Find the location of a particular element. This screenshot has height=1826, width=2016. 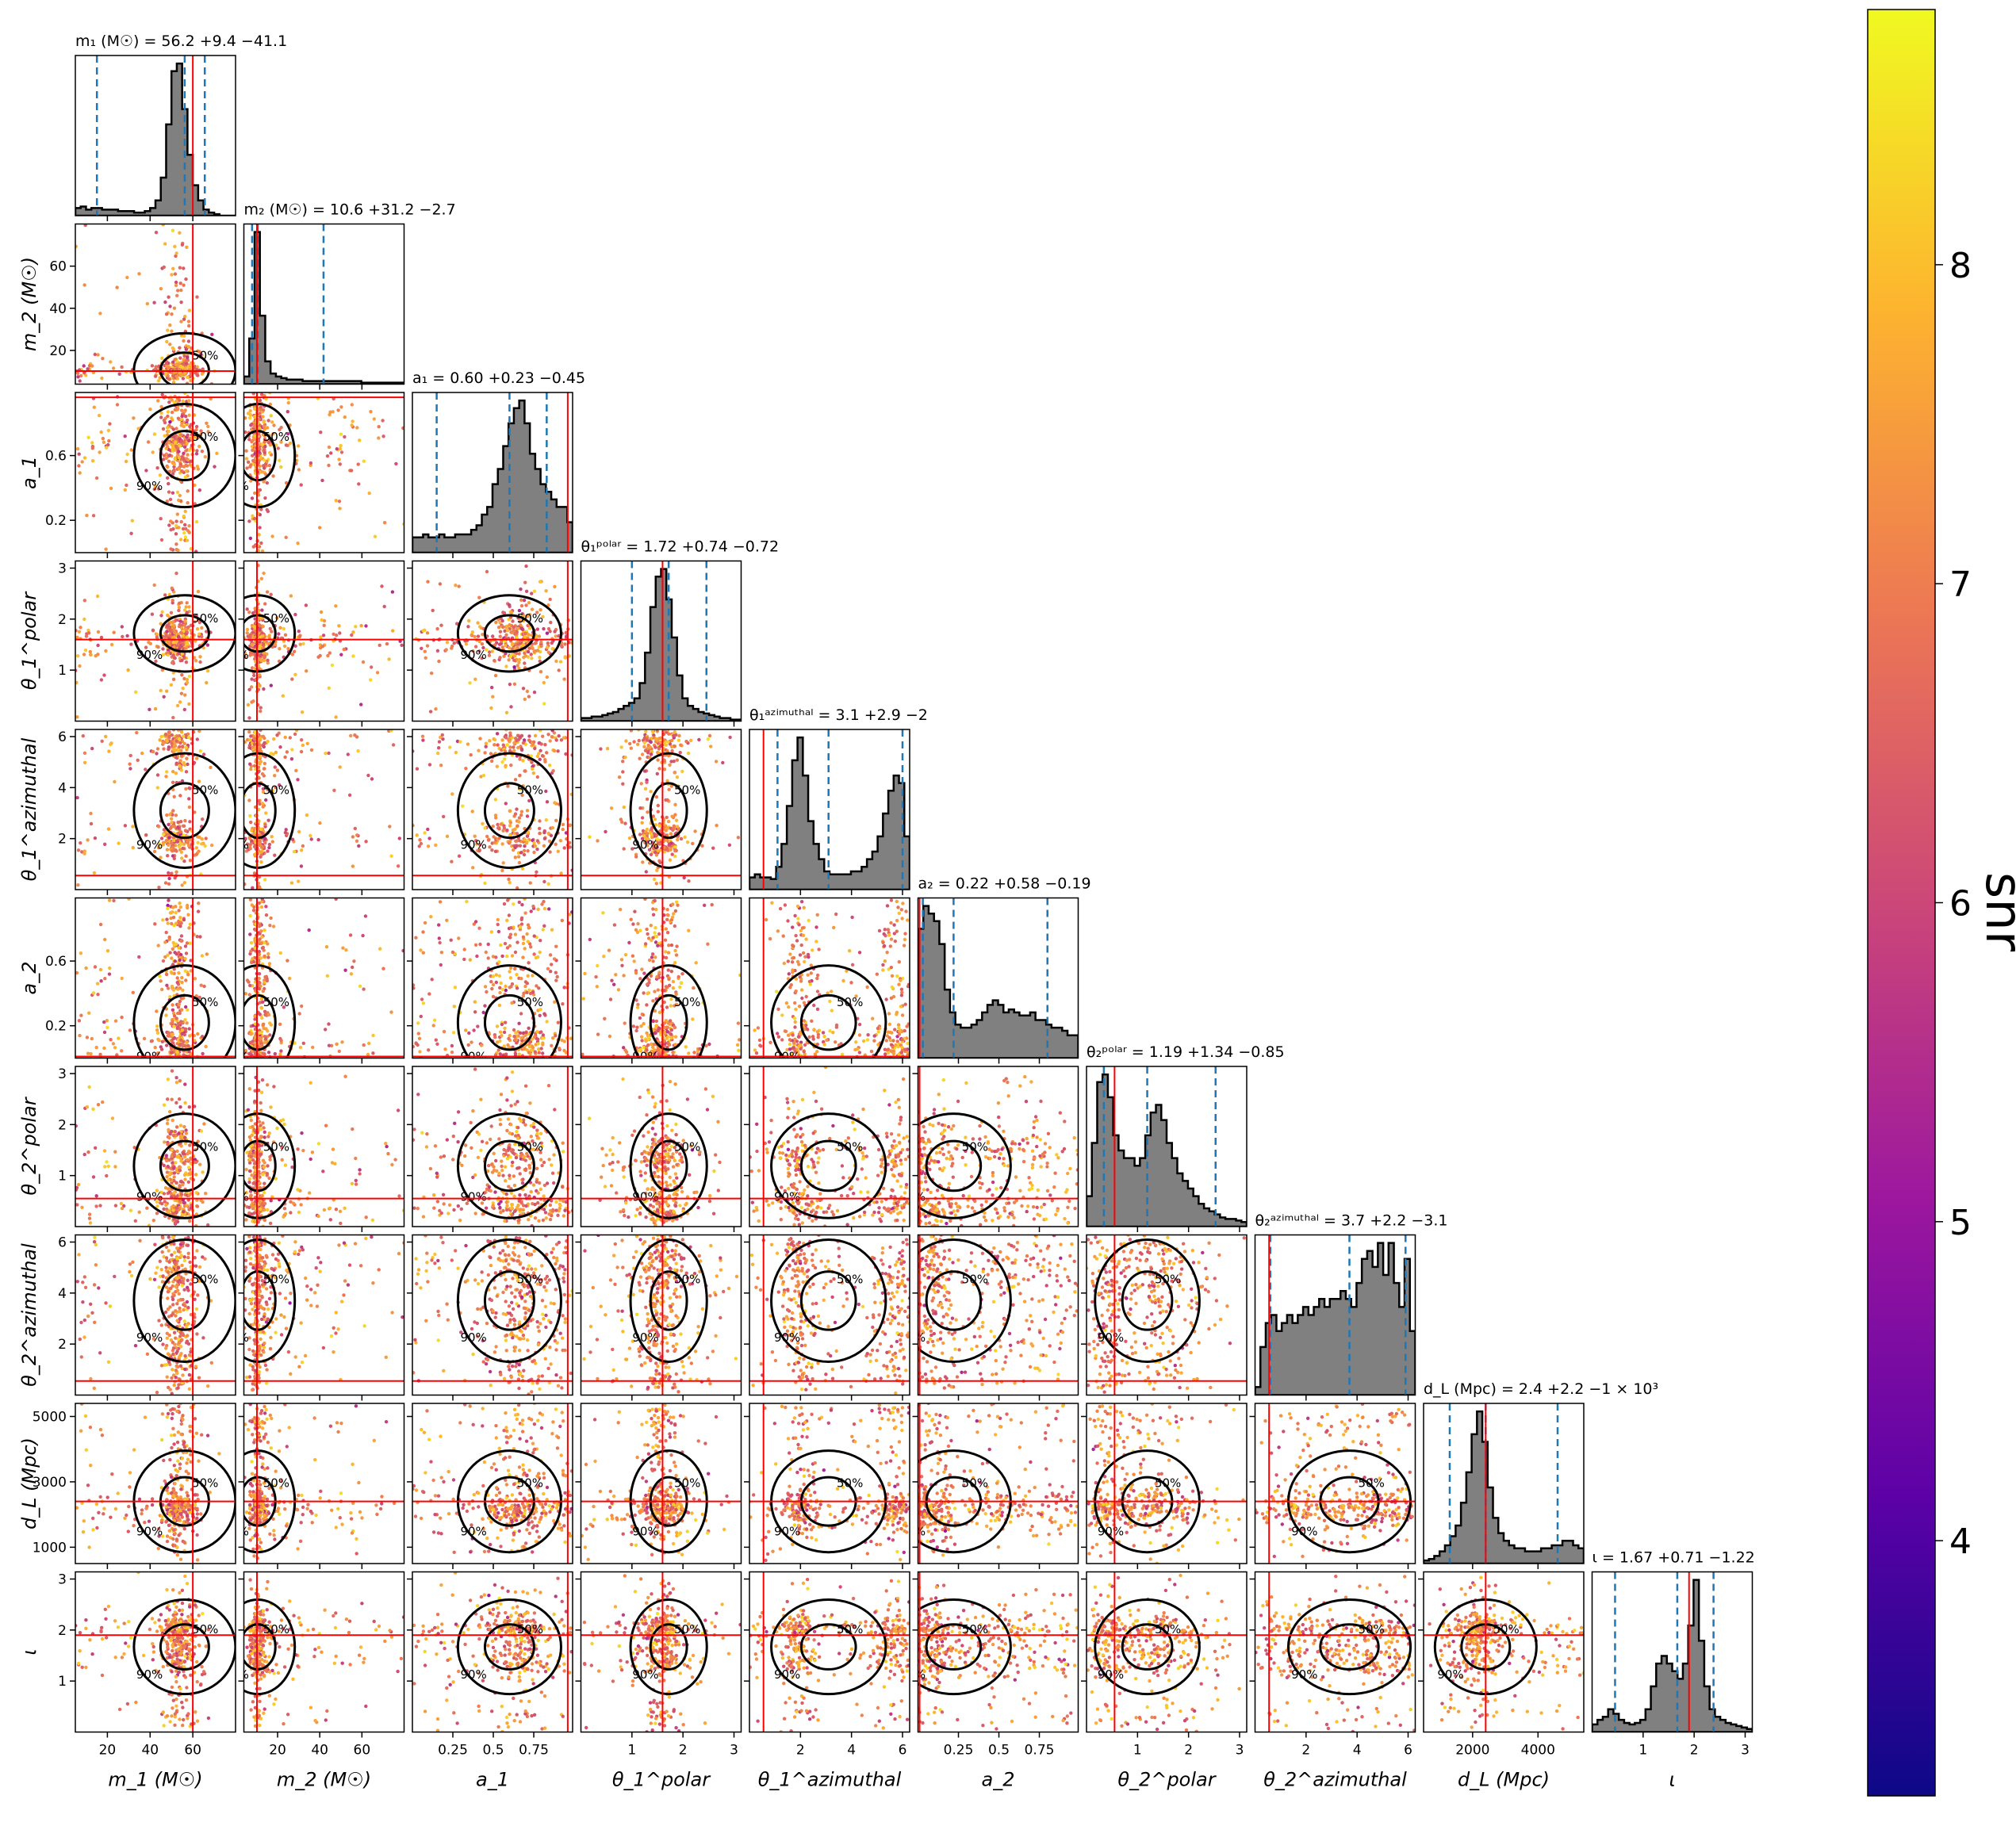

hist-title: θ₁ᵃᶻⁱᵐᵘᵗʰᵃˡ = 3.1 +2.9 −2 is located at coordinates (838, 715).